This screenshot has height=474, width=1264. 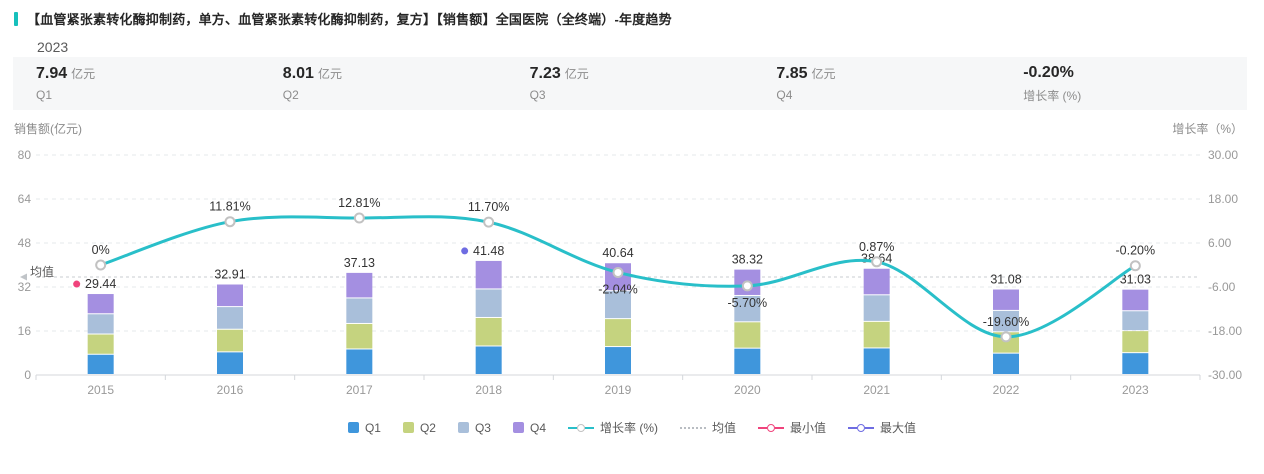 I want to click on x-axis-label-2015: 2015, so click(x=100, y=390).